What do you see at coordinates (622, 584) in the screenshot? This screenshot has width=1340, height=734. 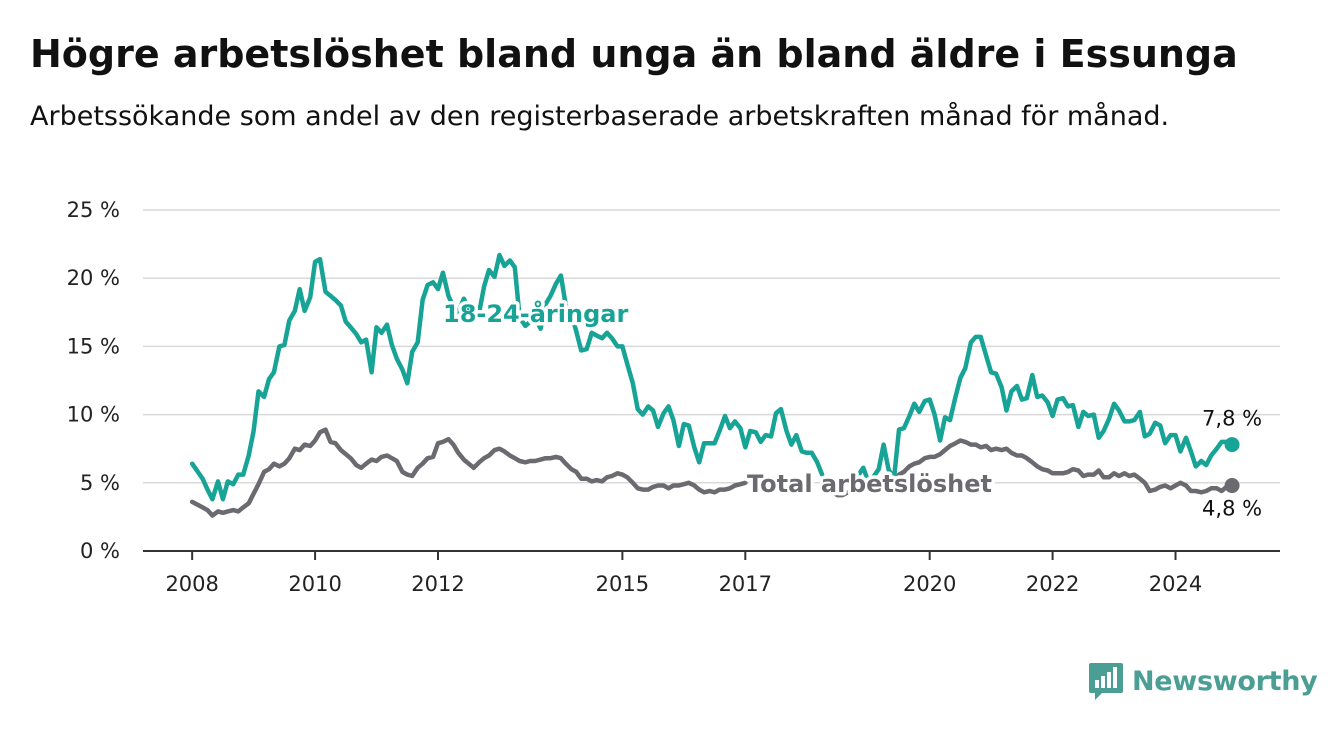 I see `x-tick-label: 2015` at bounding box center [622, 584].